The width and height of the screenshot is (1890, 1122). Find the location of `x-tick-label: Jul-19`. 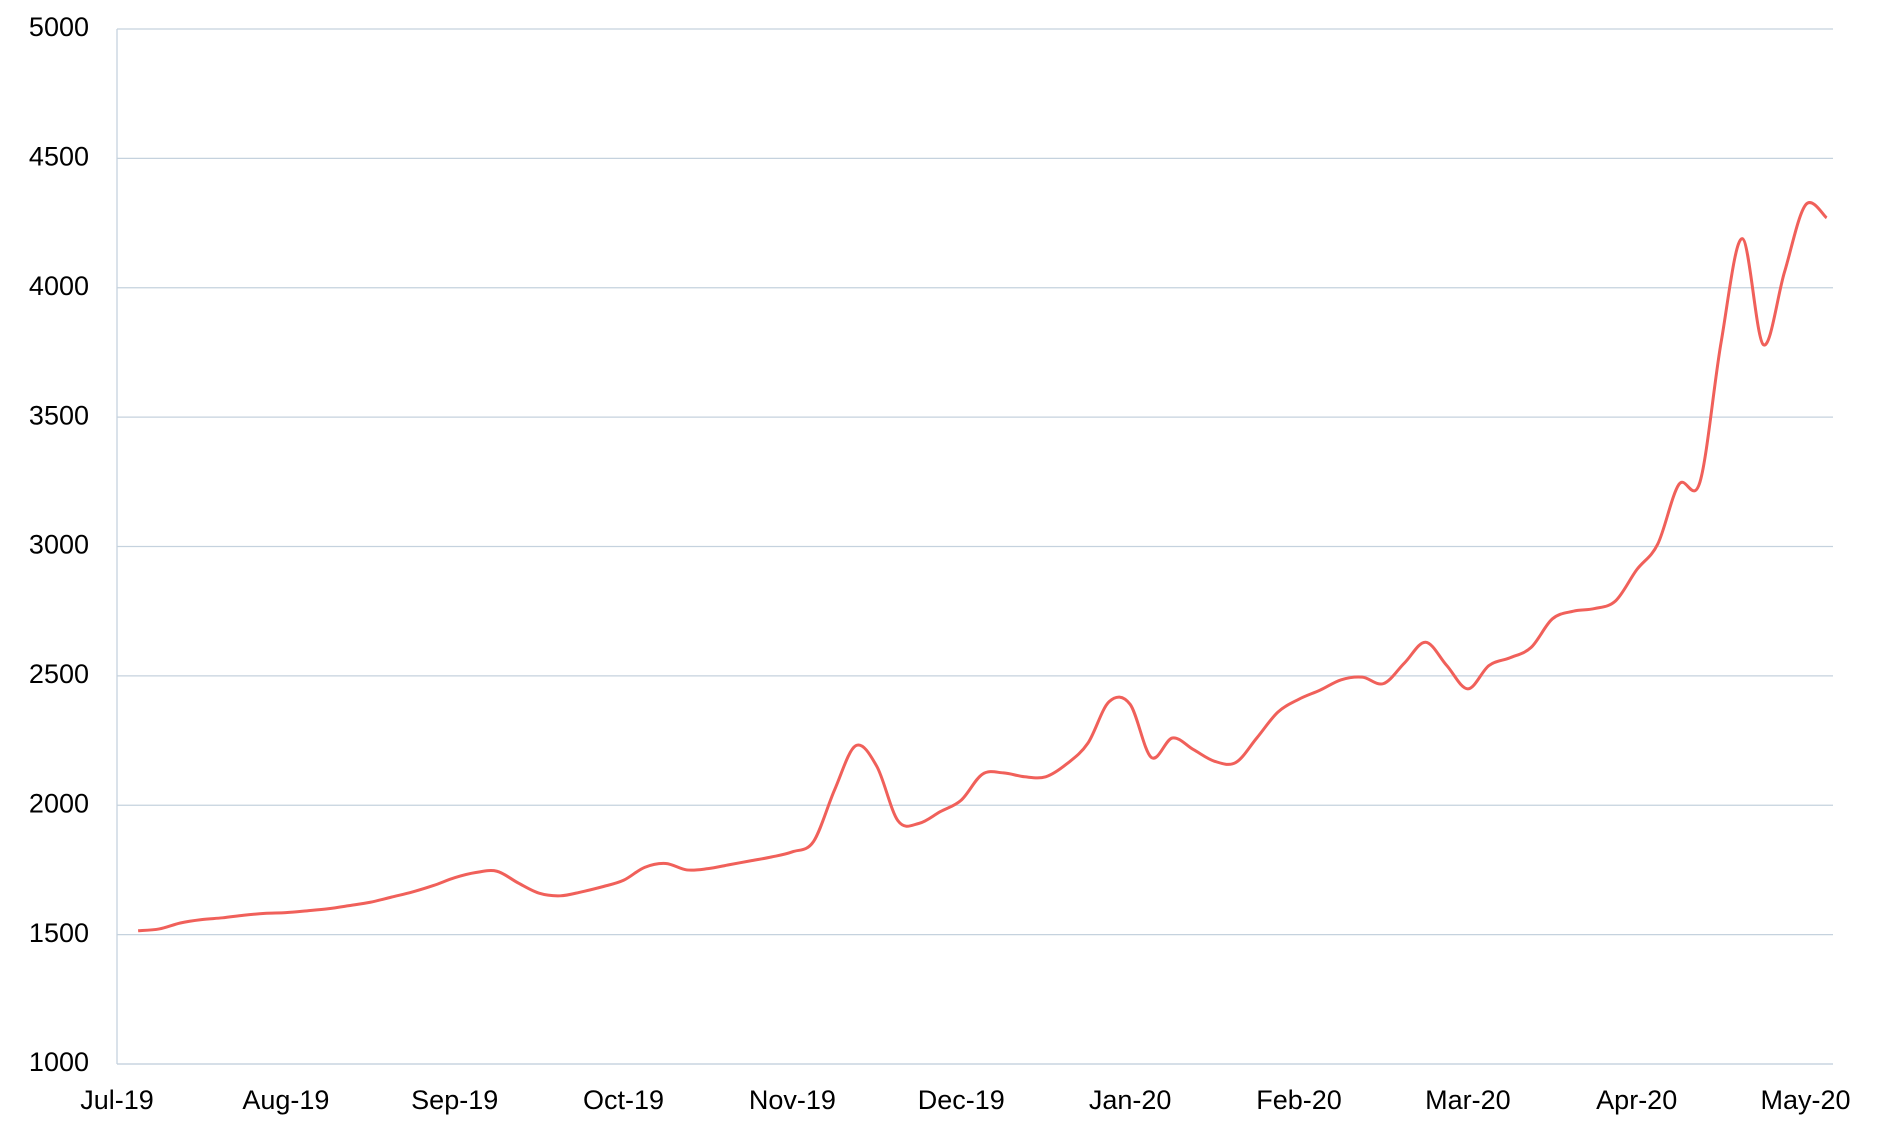

x-tick-label: Jul-19 is located at coordinates (117, 1100).